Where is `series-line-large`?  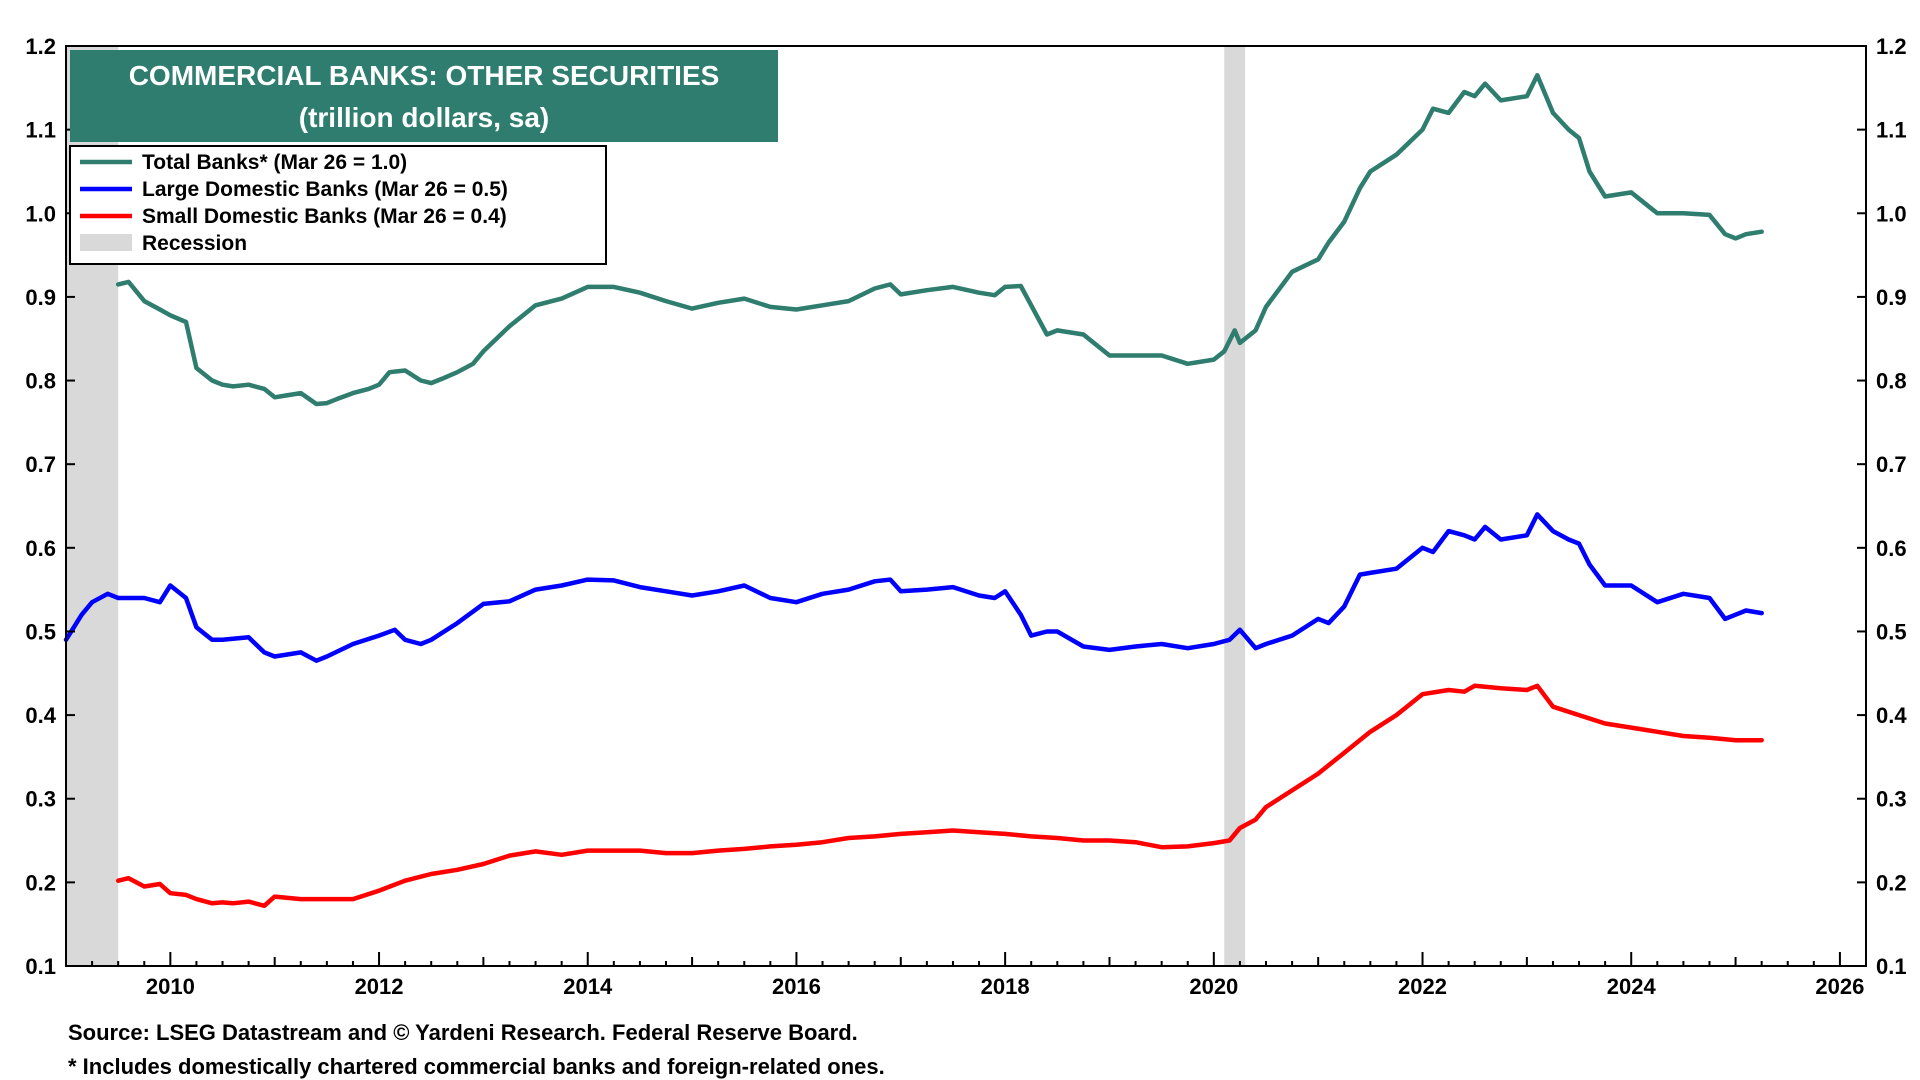
series-line-large is located at coordinates (913, 587).